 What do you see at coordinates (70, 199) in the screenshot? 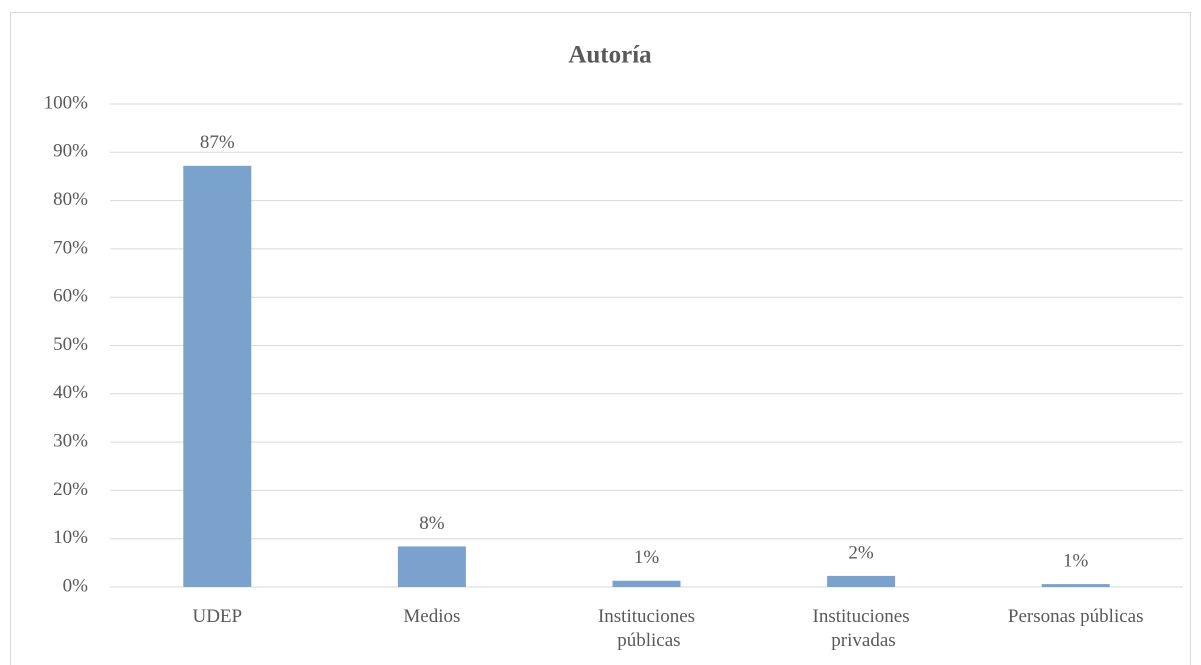
I see `y-tick-label: 80%` at bounding box center [70, 199].